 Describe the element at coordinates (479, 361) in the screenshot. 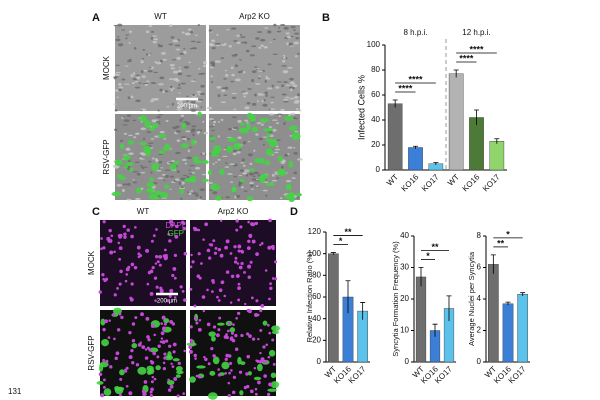

I see `y-tick-label: 0` at that location.